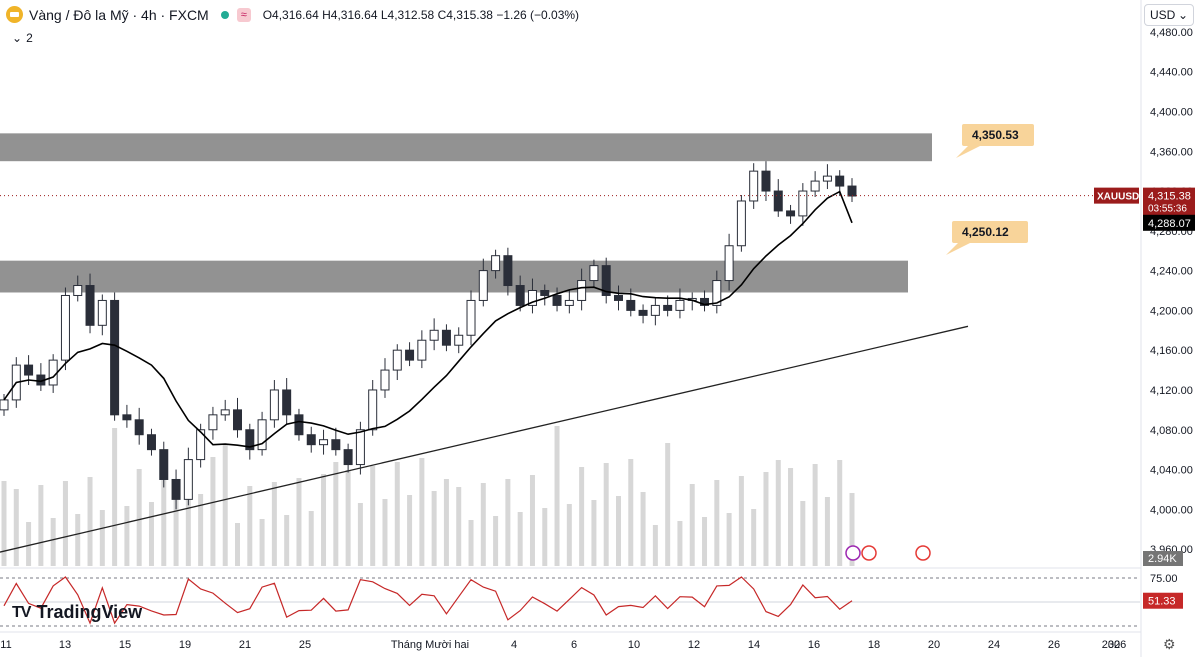 The image size is (1200, 657). I want to click on ma-tag-label: 4,288.07, so click(1169, 224).